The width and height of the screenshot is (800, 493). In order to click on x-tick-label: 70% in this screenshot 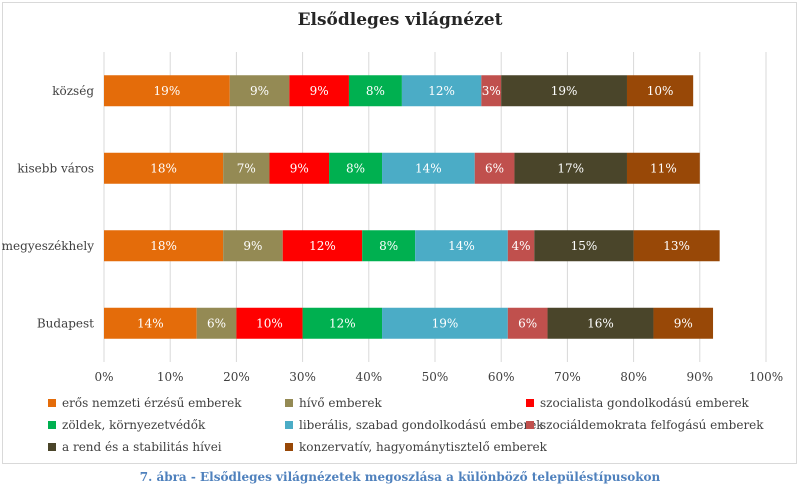, I will do `click(567, 377)`.